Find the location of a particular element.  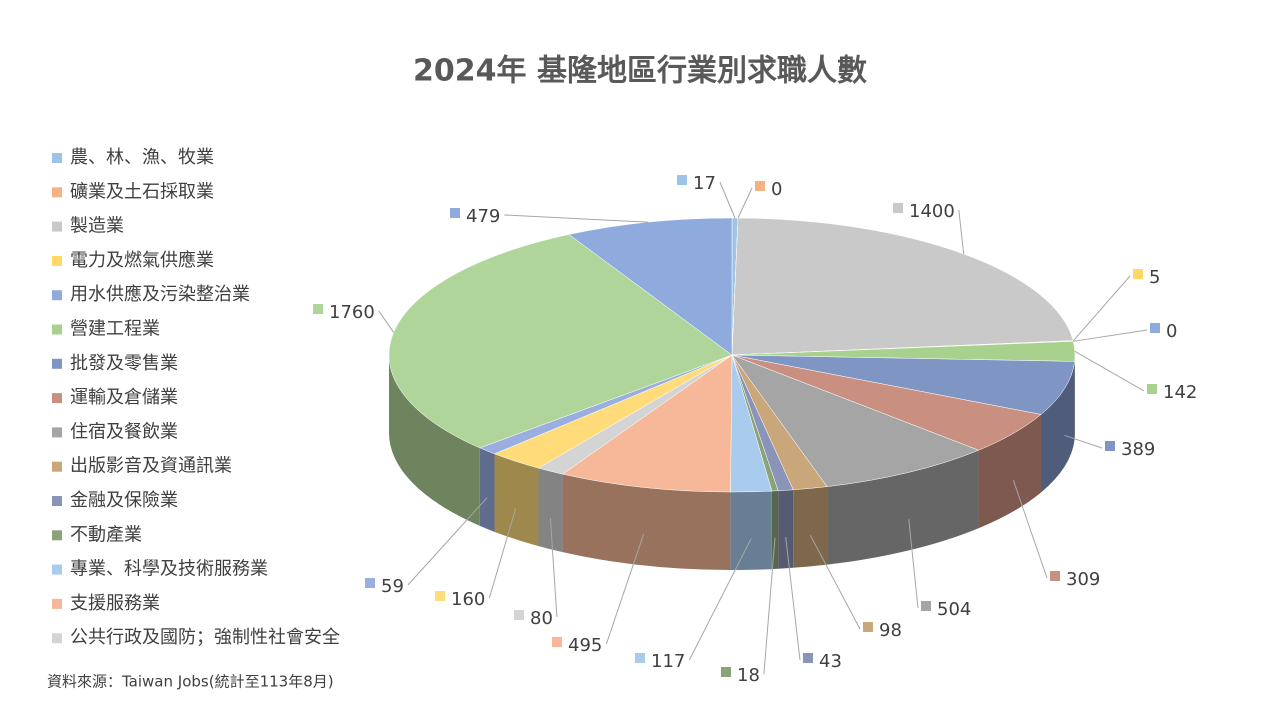

legend-label: 金融及保險業 is located at coordinates (124, 500).